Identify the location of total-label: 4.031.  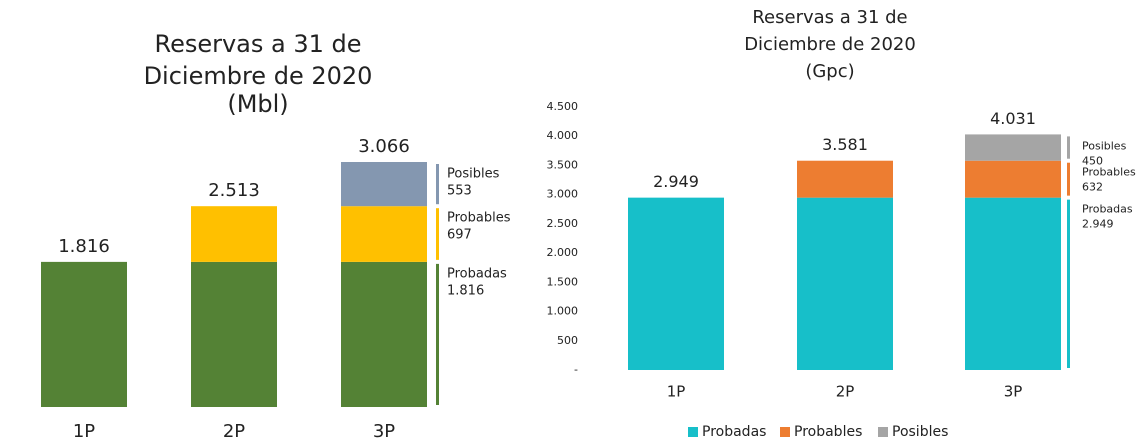
(1013, 118).